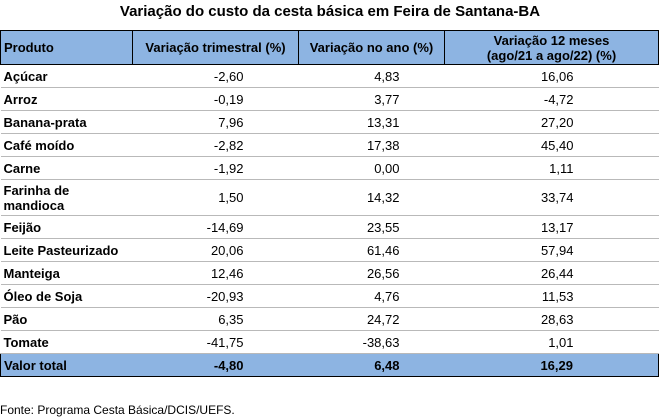  What do you see at coordinates (551, 365) in the screenshot?
I see `total-doze-meses: 16,29` at bounding box center [551, 365].